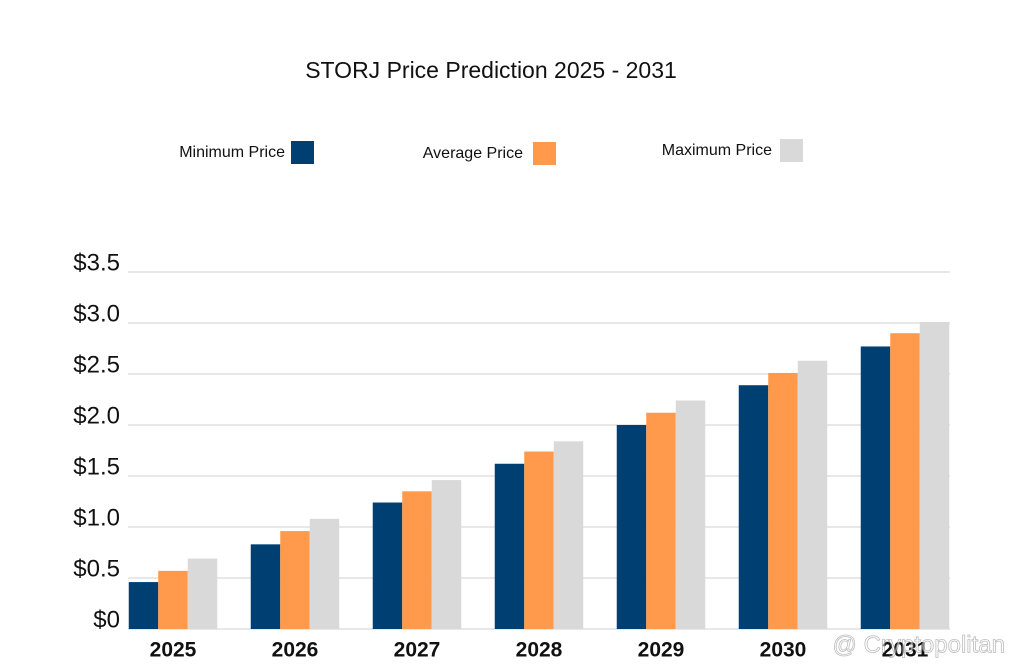 This screenshot has height=670, width=1012. I want to click on x-tick-label: 2031, so click(905, 650).